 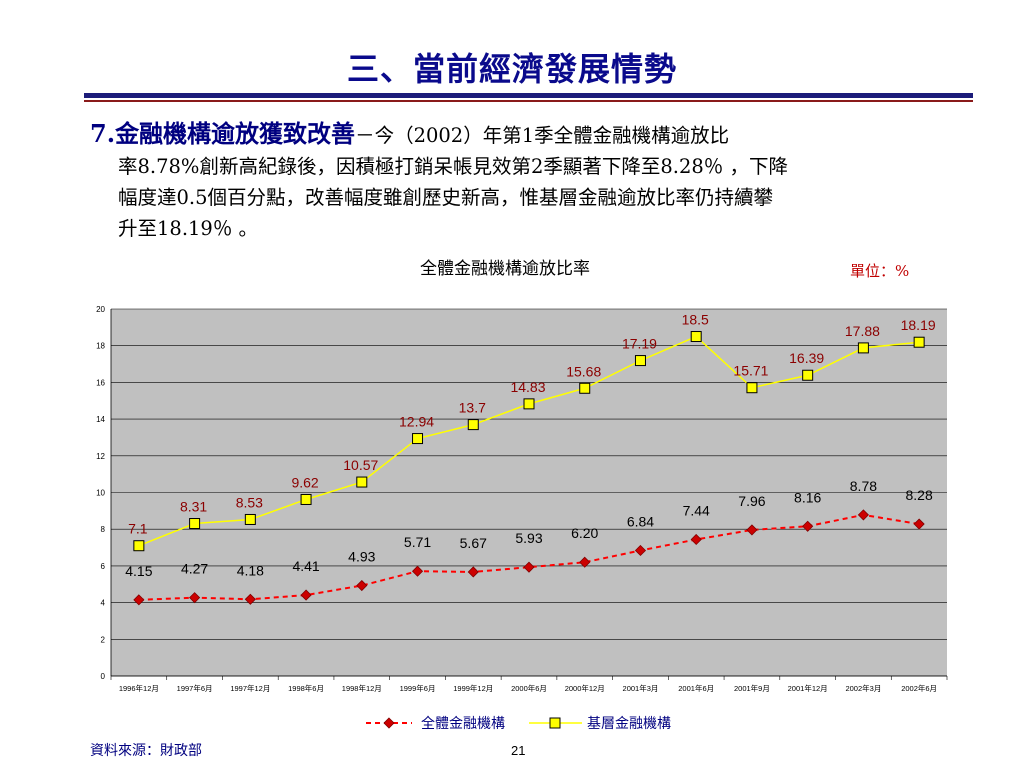 I want to click on data-label: 5.67, so click(x=473, y=543).